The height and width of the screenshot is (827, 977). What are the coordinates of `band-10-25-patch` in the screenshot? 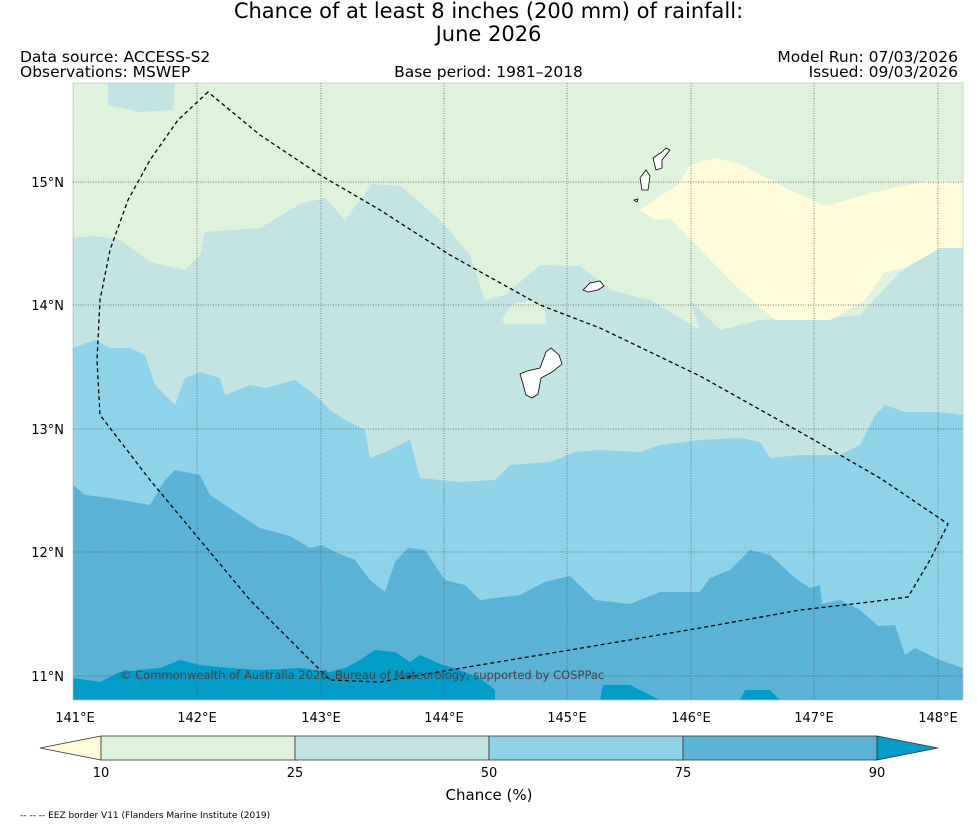 It's located at (524, 312).